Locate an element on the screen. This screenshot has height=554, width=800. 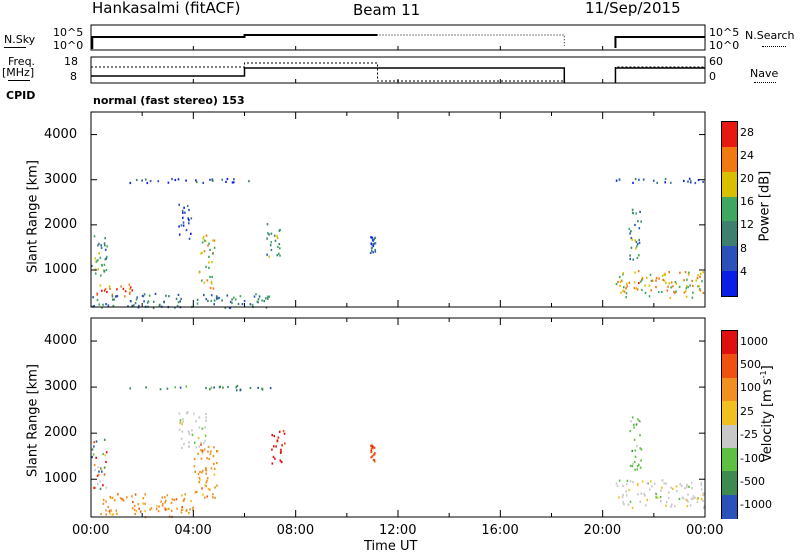
freq-tick-high: 18 is located at coordinates (71, 61).